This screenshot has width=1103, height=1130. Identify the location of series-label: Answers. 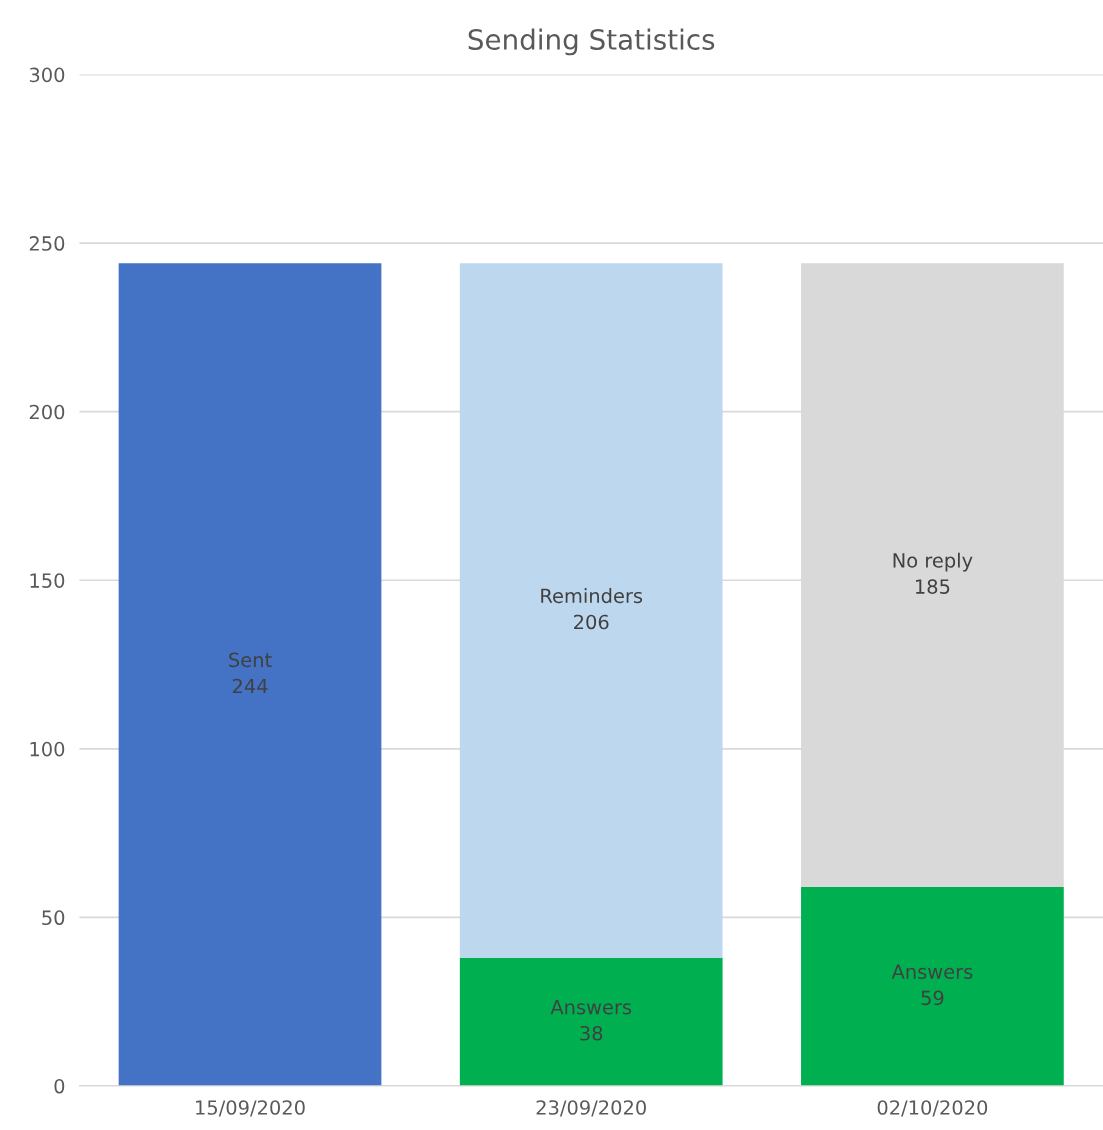
(591, 1007).